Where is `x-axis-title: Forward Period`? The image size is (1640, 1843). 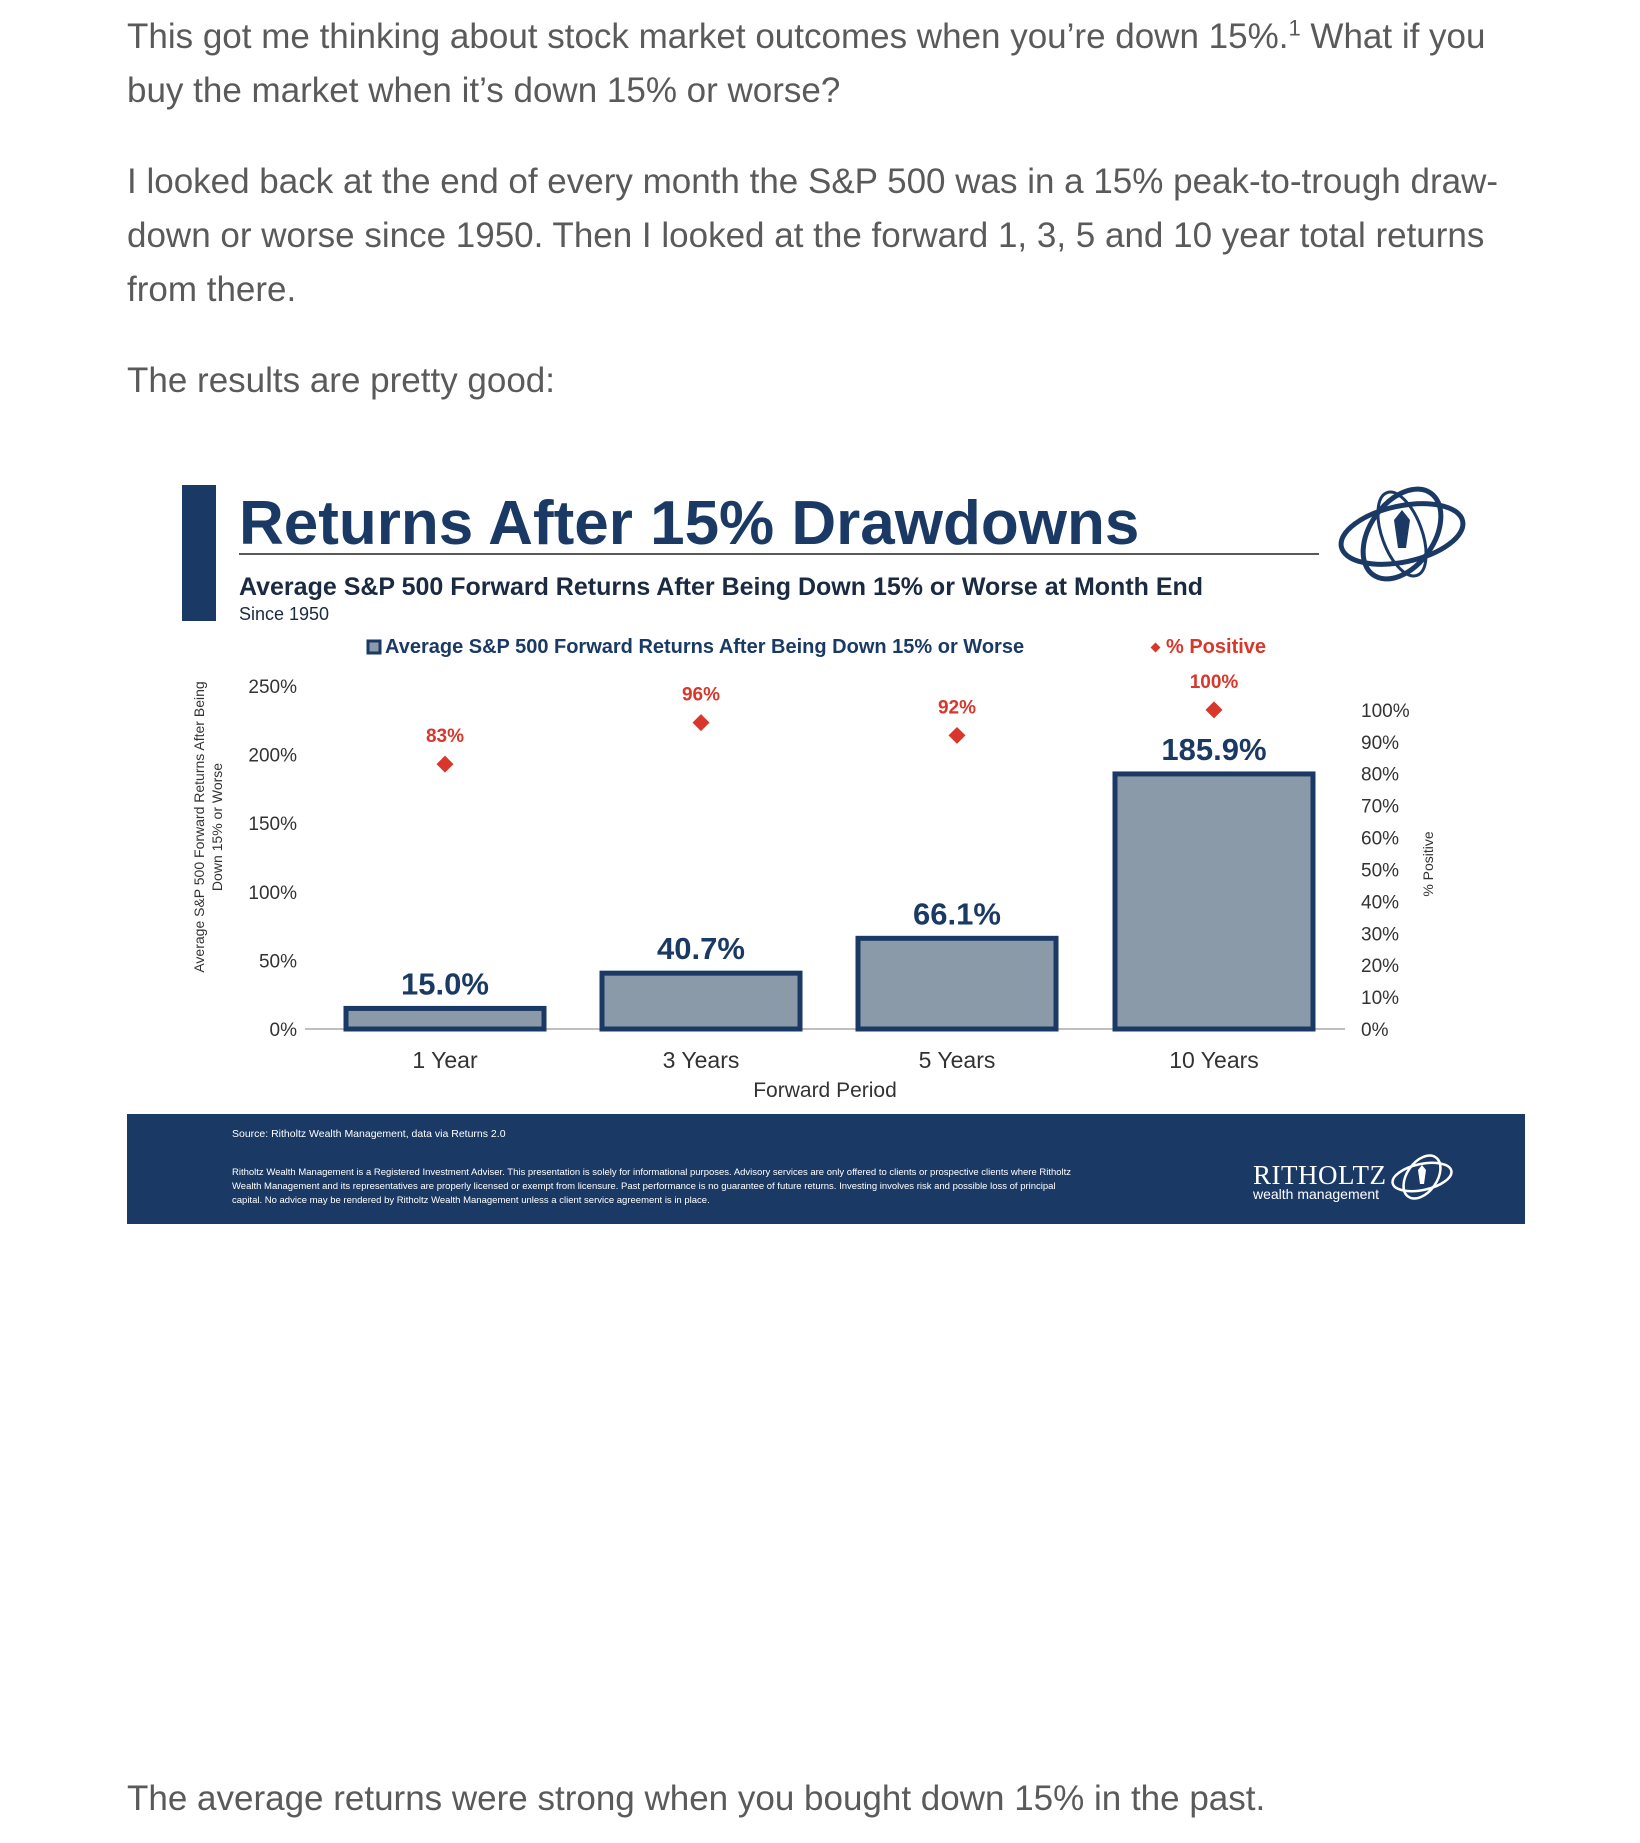 x-axis-title: Forward Period is located at coordinates (825, 1090).